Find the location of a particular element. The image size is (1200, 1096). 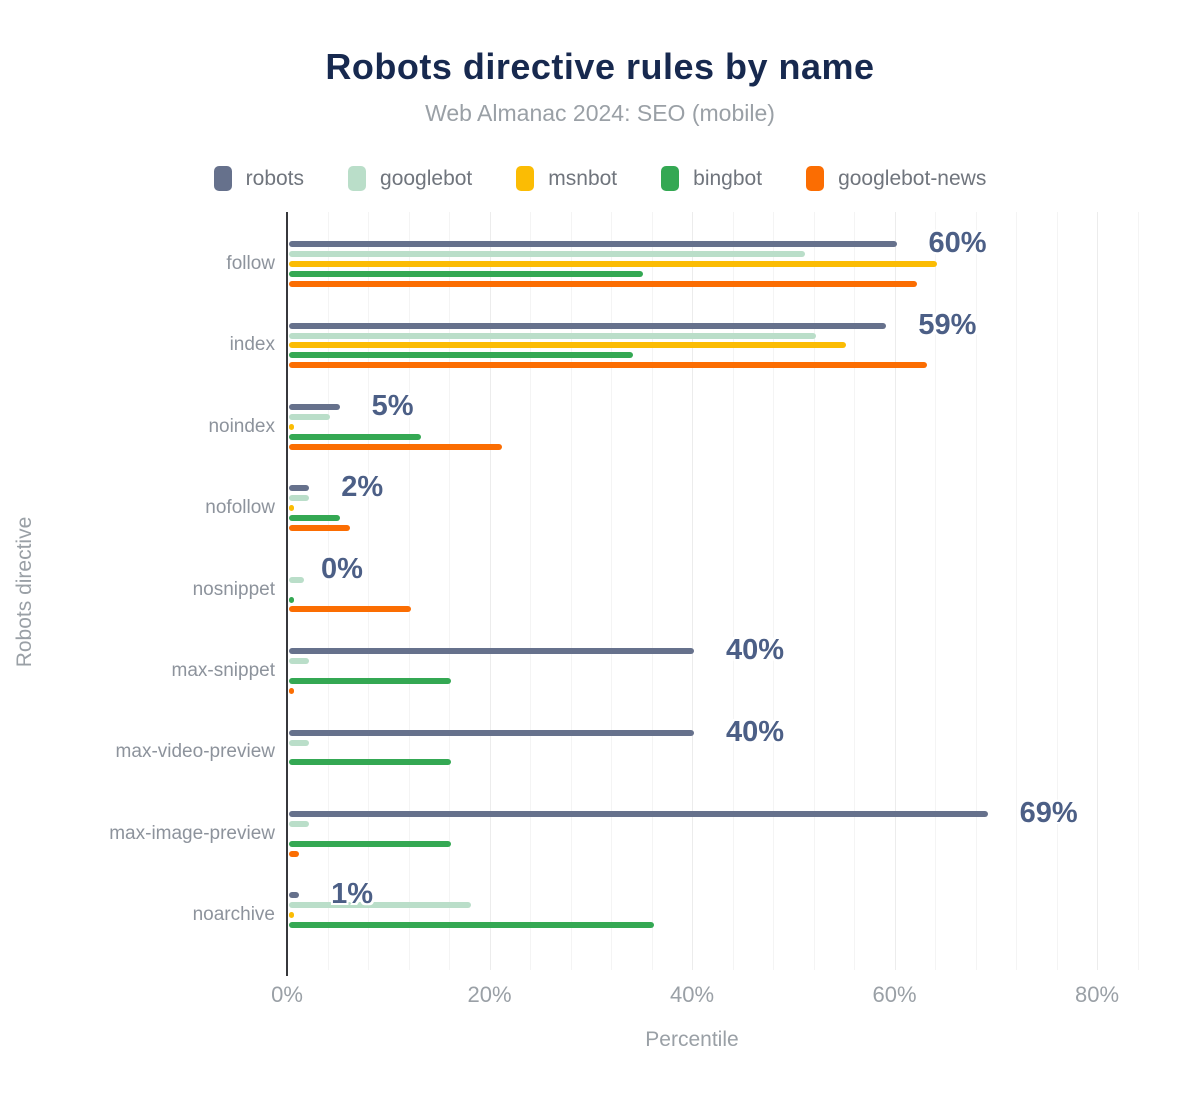

bar-bingbot-max-snippet is located at coordinates (370, 680).